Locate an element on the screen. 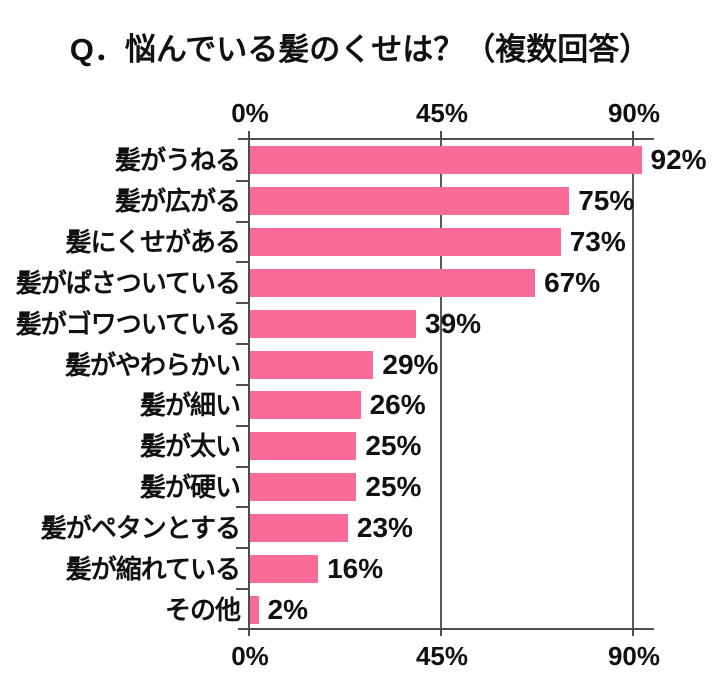  value-label: 73% is located at coordinates (597, 242).